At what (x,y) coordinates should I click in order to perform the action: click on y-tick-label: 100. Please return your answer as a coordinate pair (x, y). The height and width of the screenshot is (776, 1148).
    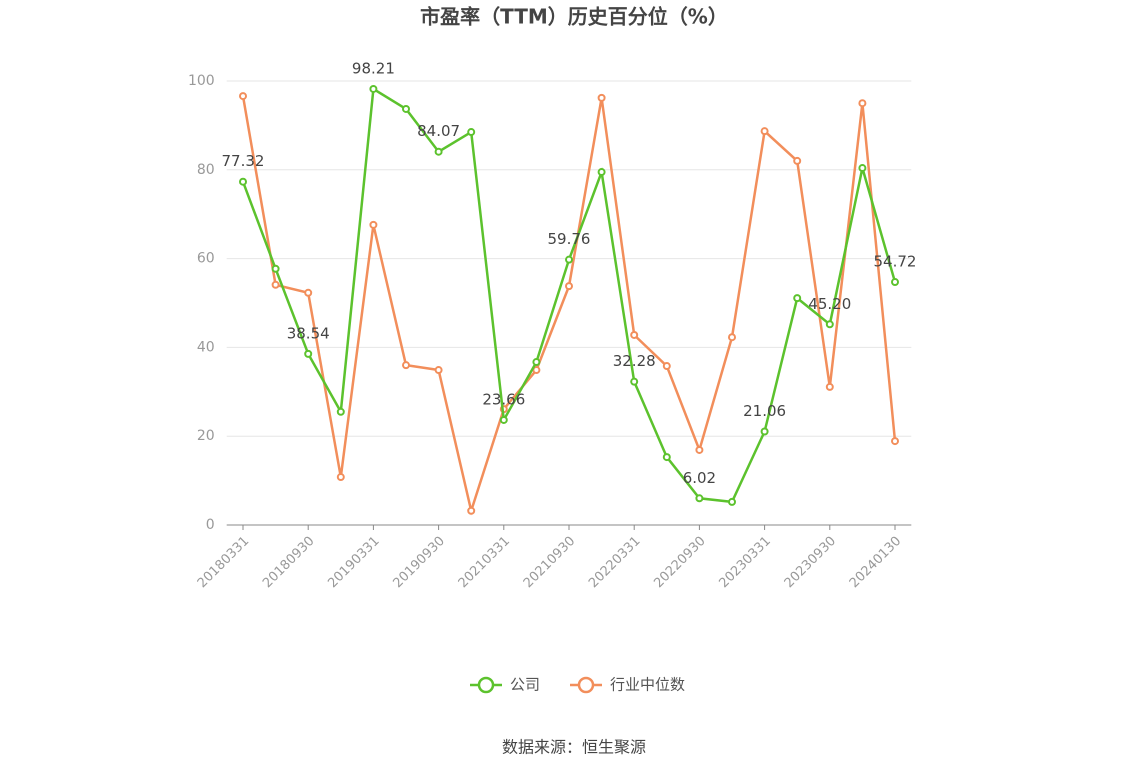
    Looking at the image, I should click on (201, 81).